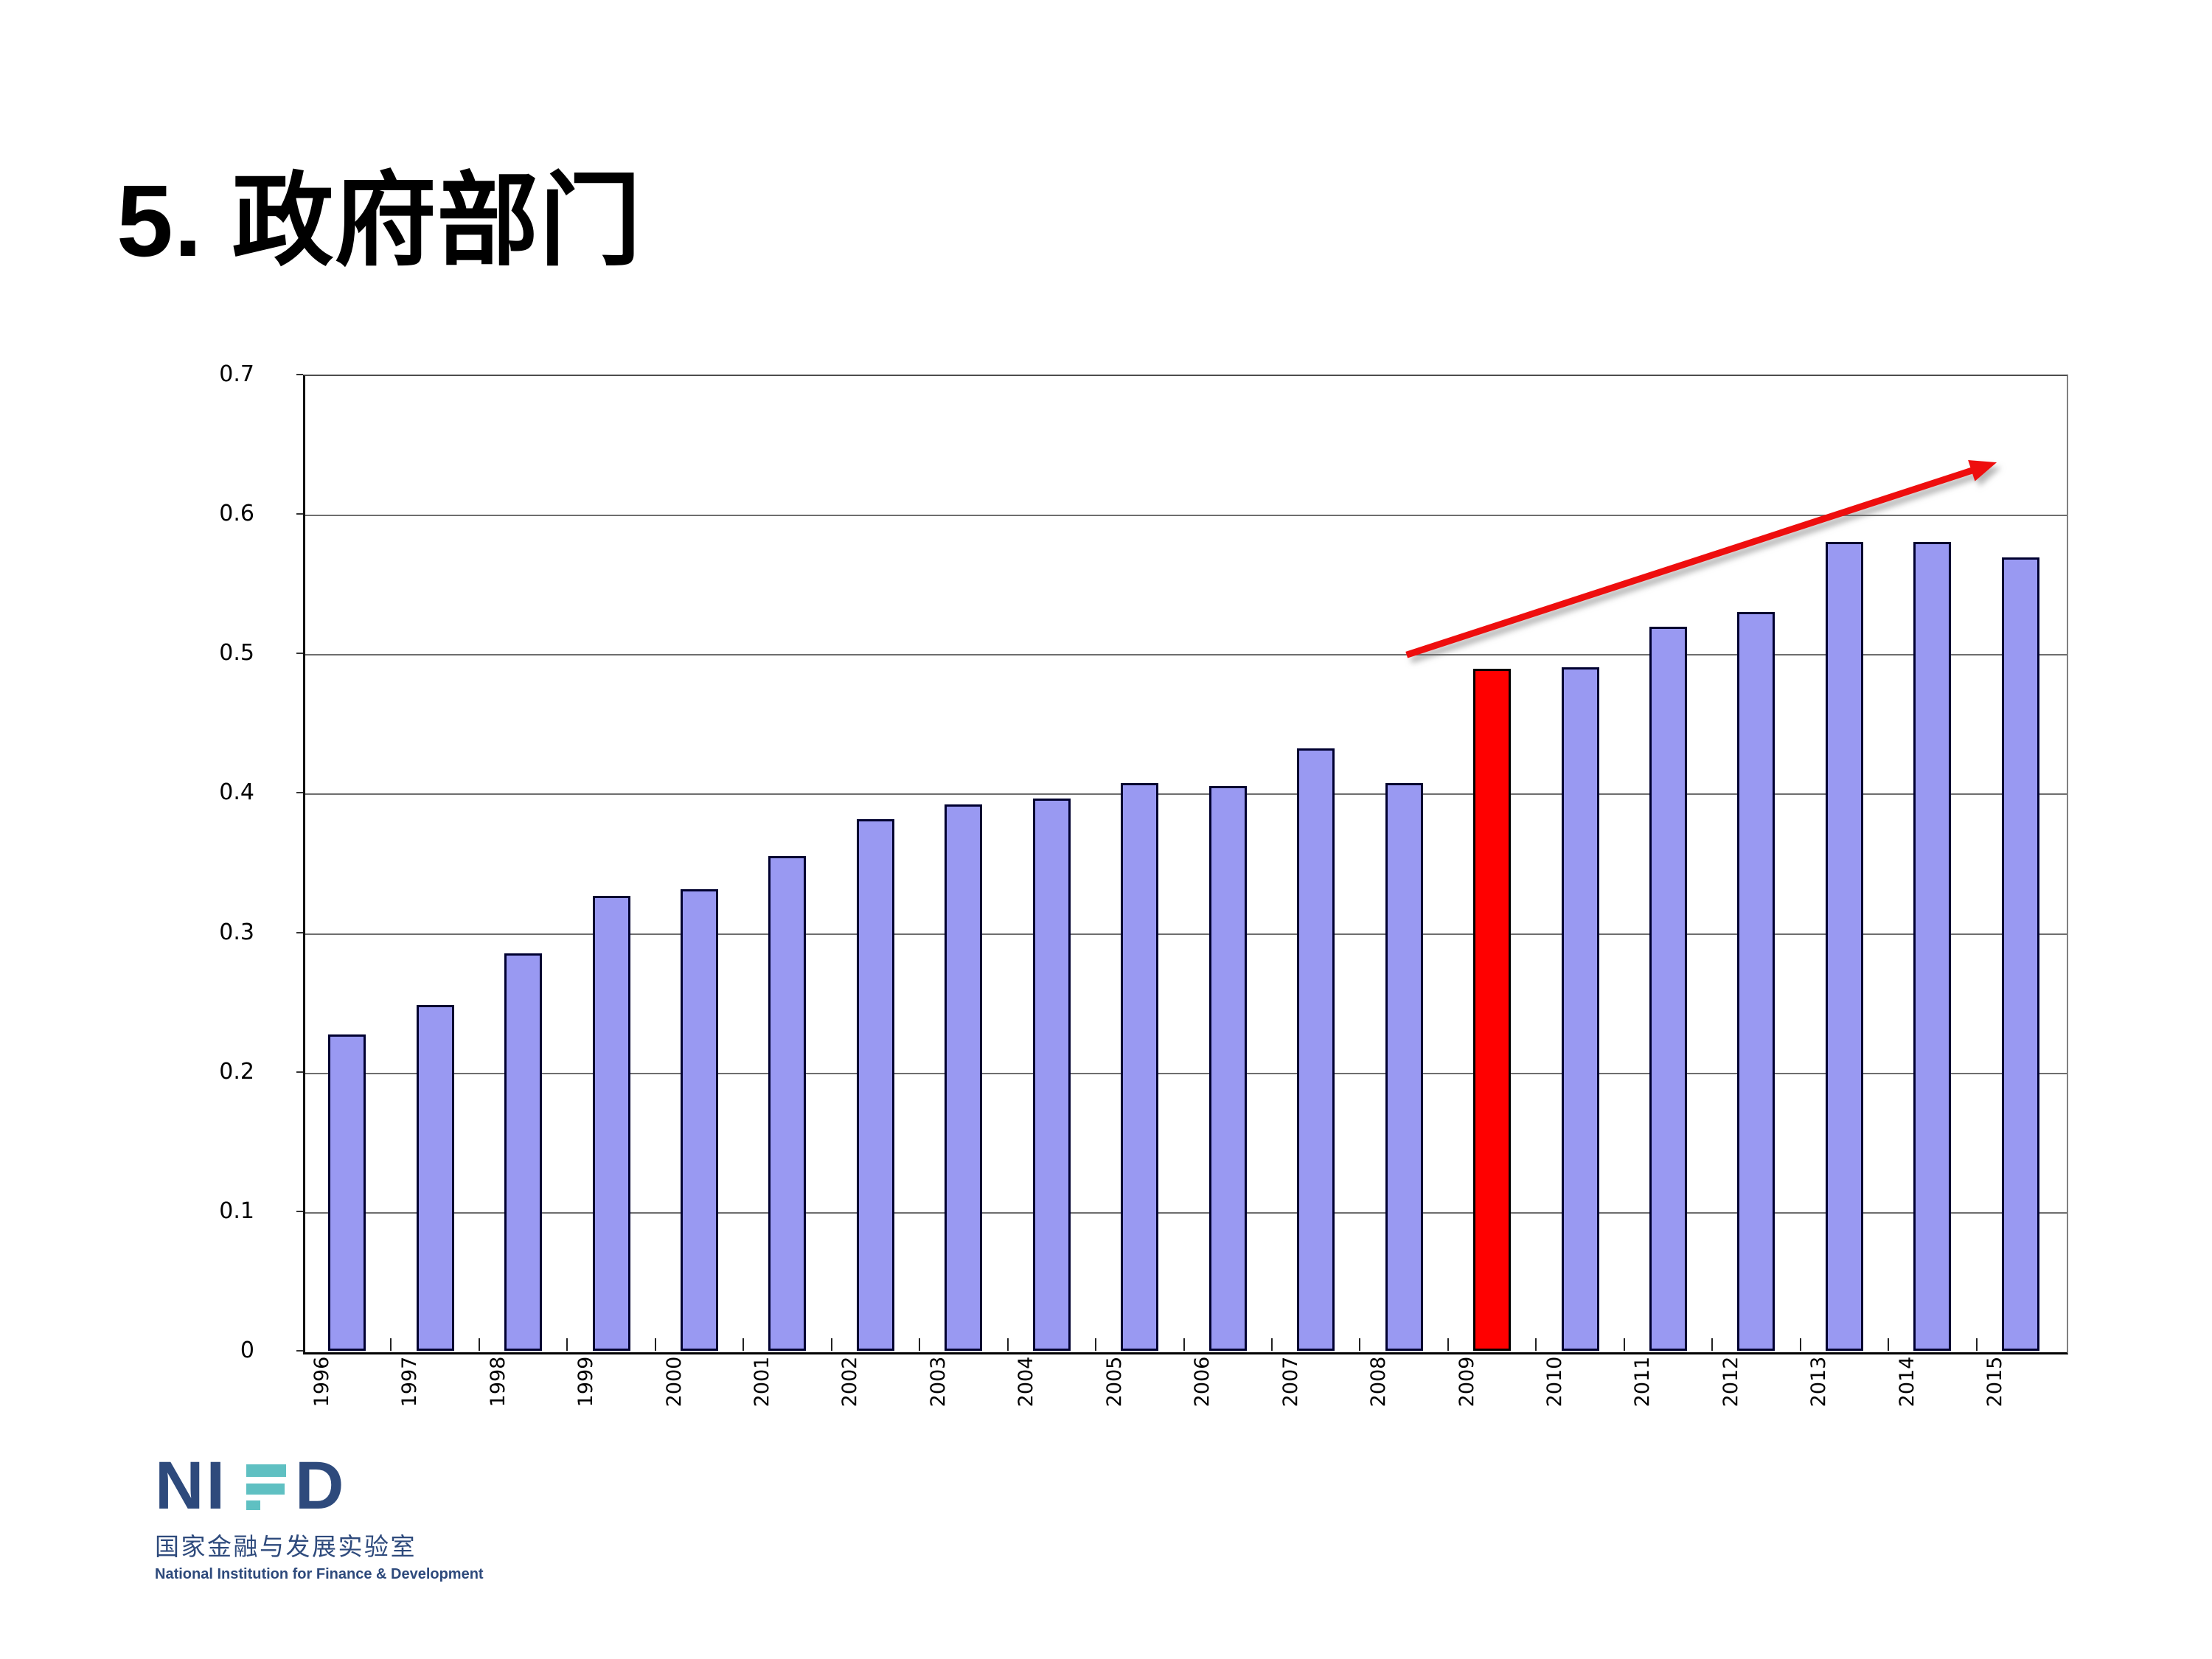 This screenshot has height=1659, width=2212. I want to click on bar-2000, so click(700, 1119).